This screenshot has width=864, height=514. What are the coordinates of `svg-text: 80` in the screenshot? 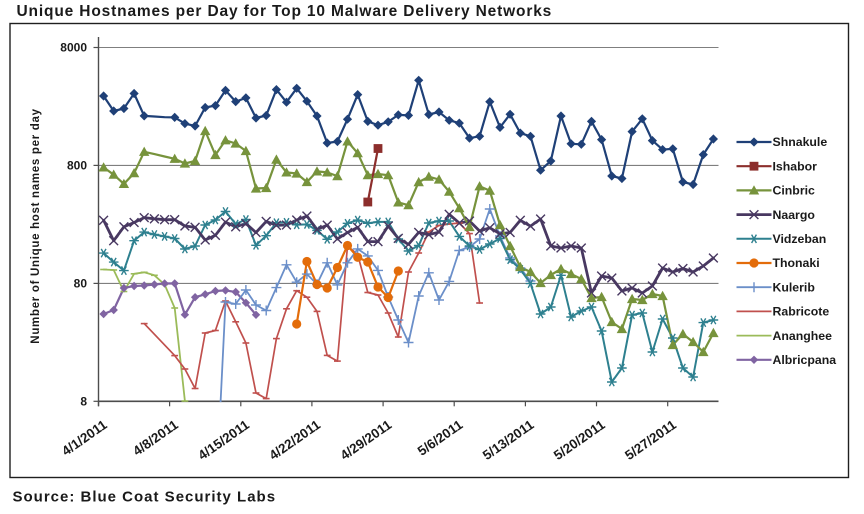 It's located at (81, 284).